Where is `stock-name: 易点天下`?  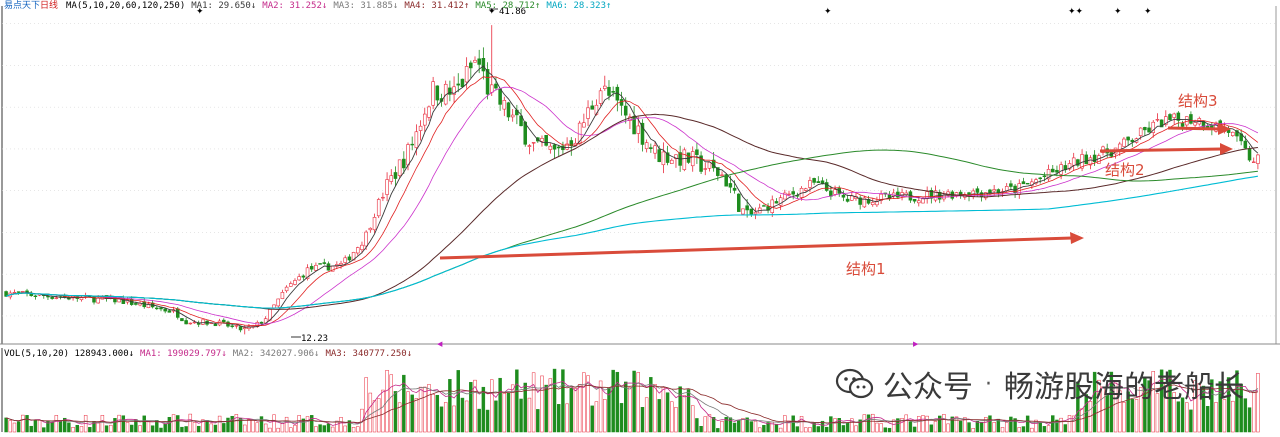 stock-name: 易点天下 is located at coordinates (22, 6).